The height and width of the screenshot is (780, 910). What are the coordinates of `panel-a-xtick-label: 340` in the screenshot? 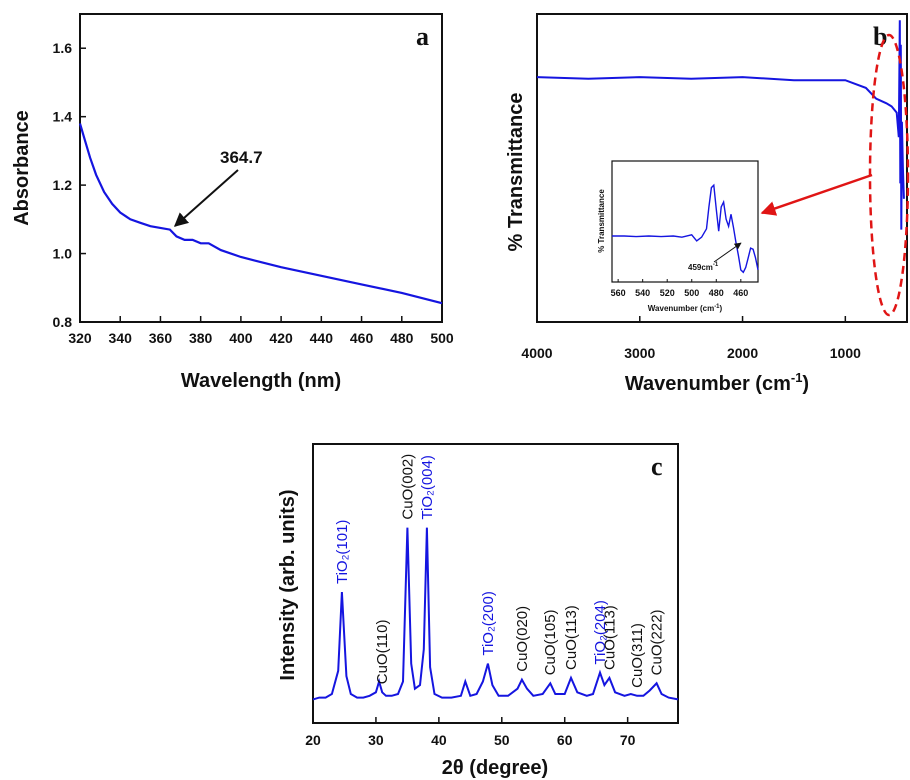 It's located at (121, 338).